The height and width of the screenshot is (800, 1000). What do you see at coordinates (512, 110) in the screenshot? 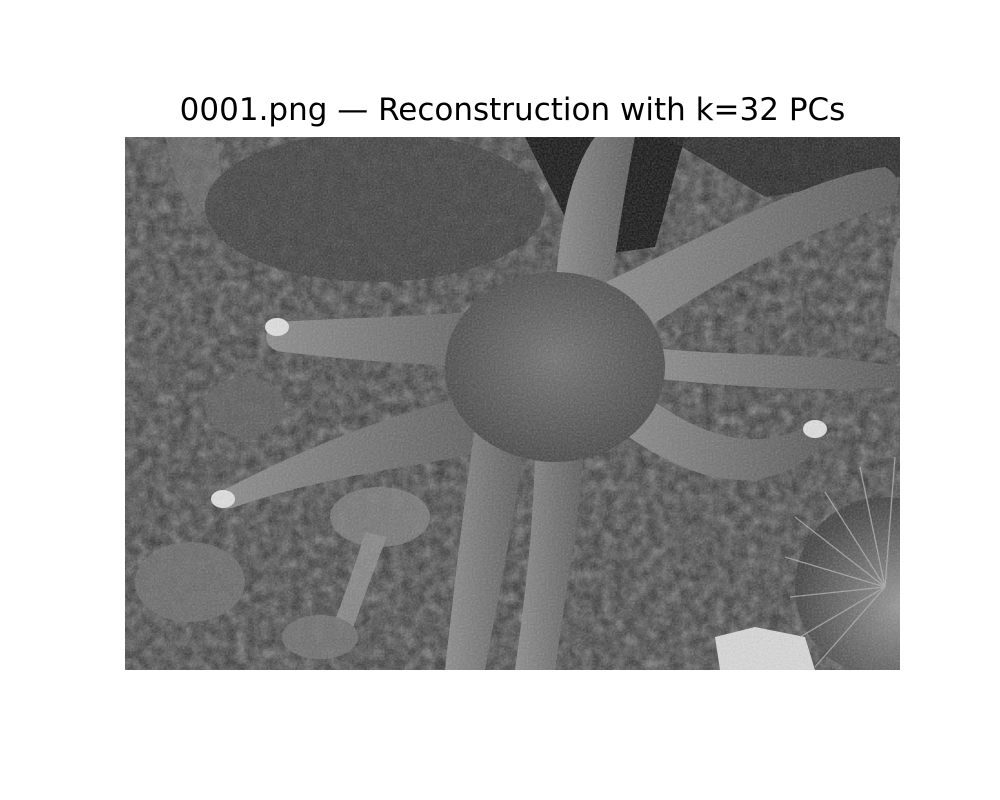
I see `figure-title: 0001.png — Reconstruction with k=32 PCs` at bounding box center [512, 110].